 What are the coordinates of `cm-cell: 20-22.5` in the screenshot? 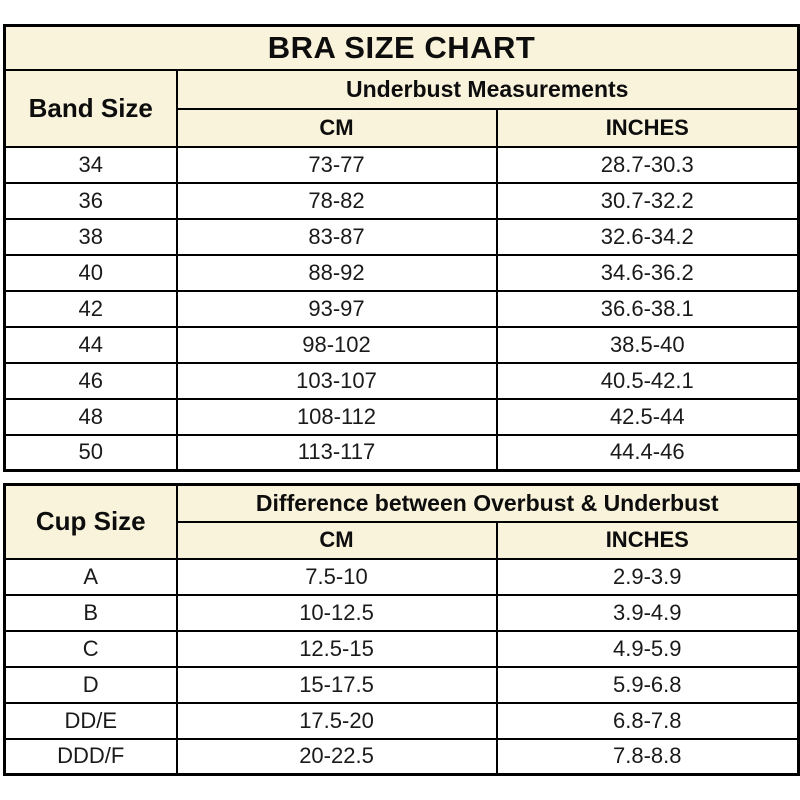 It's located at (336, 756).